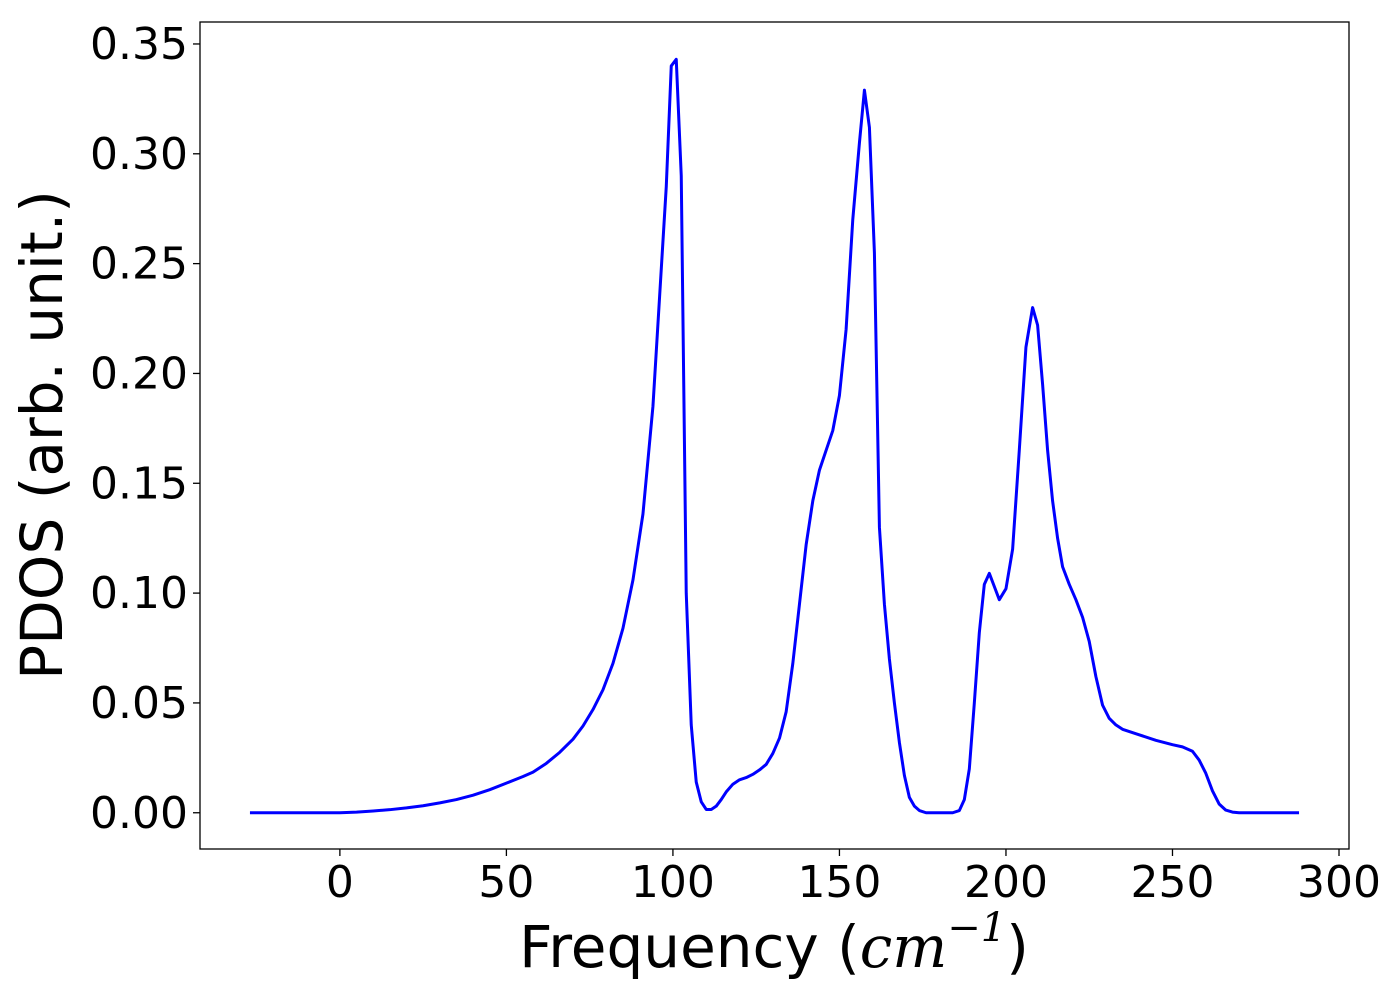  I want to click on y-axis-label: PDOS (arb. unit.), so click(42, 435).